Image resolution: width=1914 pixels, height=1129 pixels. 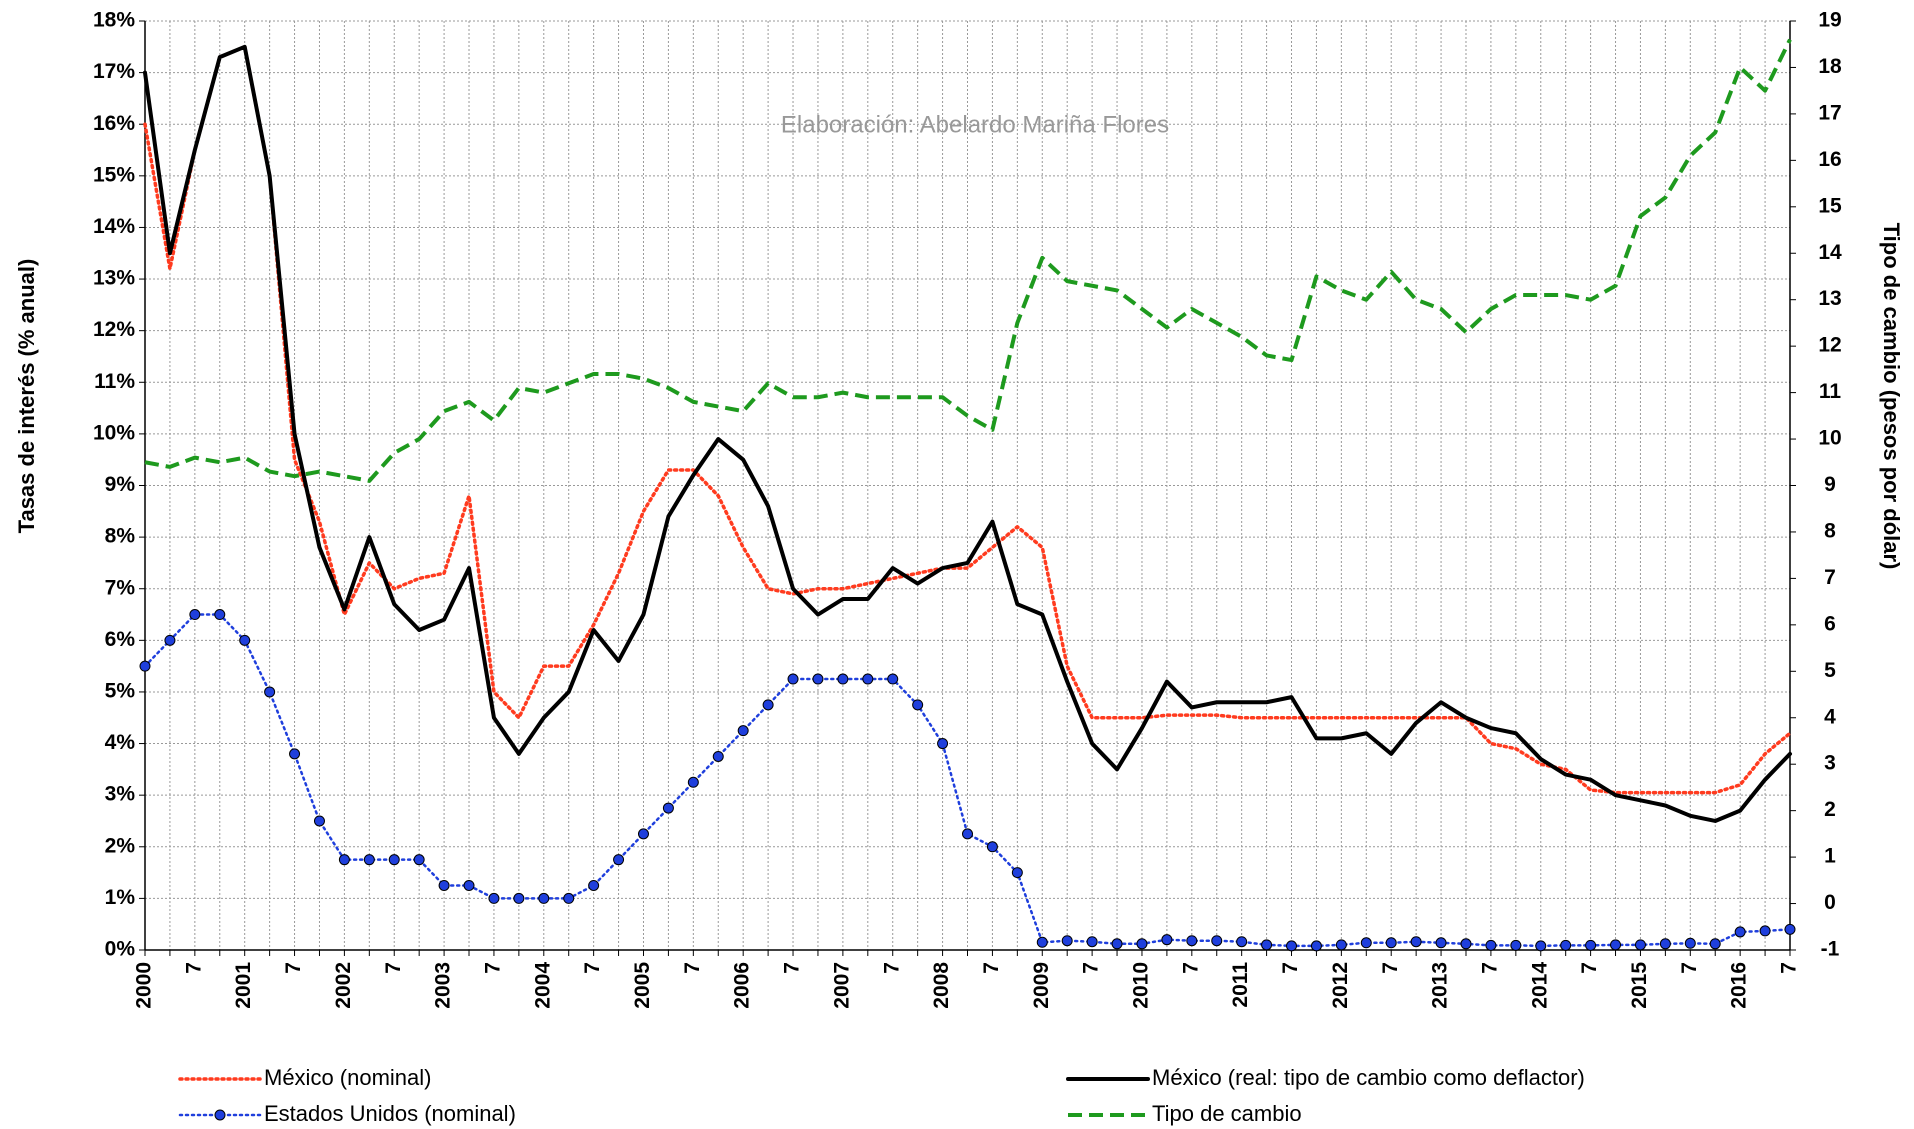 What do you see at coordinates (1829, 112) in the screenshot?
I see `y2-tick-label: 17` at bounding box center [1829, 112].